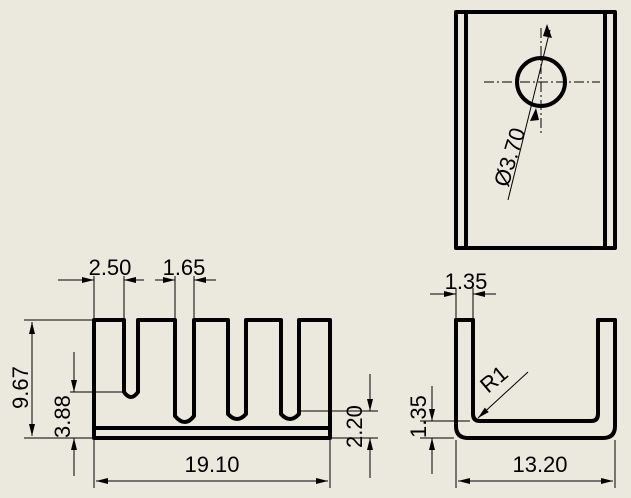  Describe the element at coordinates (529, 115) in the screenshot. I see `hole-diameter-leader` at that location.